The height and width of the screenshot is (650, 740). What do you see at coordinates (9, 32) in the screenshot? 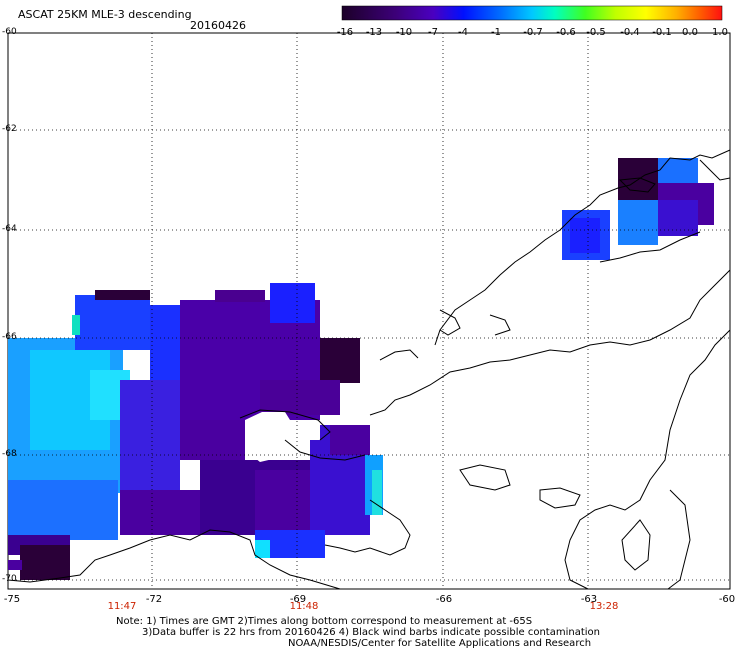
I see `lat-label-60: -60` at bounding box center [9, 32].